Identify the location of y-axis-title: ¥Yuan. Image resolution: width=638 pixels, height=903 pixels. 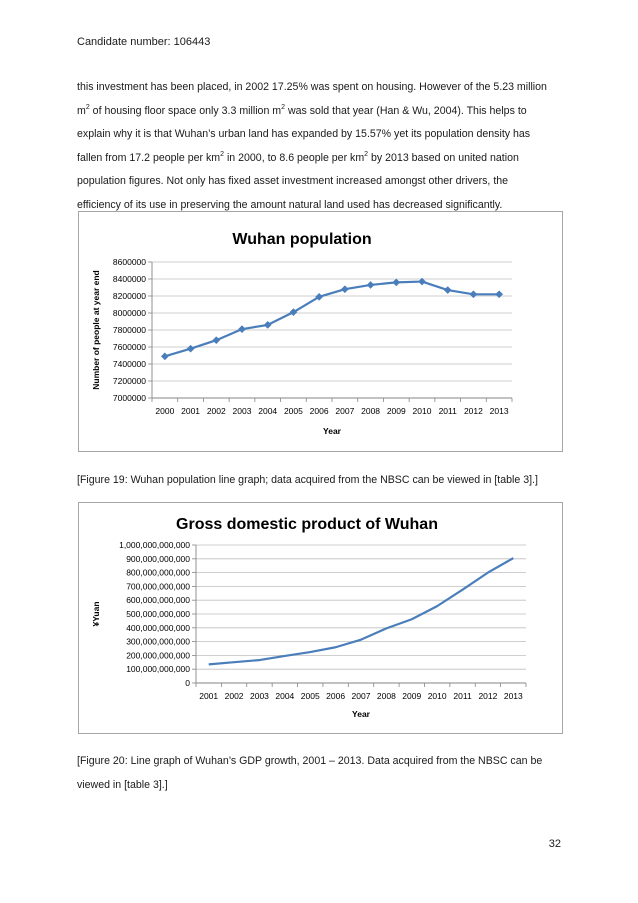
(96, 613).